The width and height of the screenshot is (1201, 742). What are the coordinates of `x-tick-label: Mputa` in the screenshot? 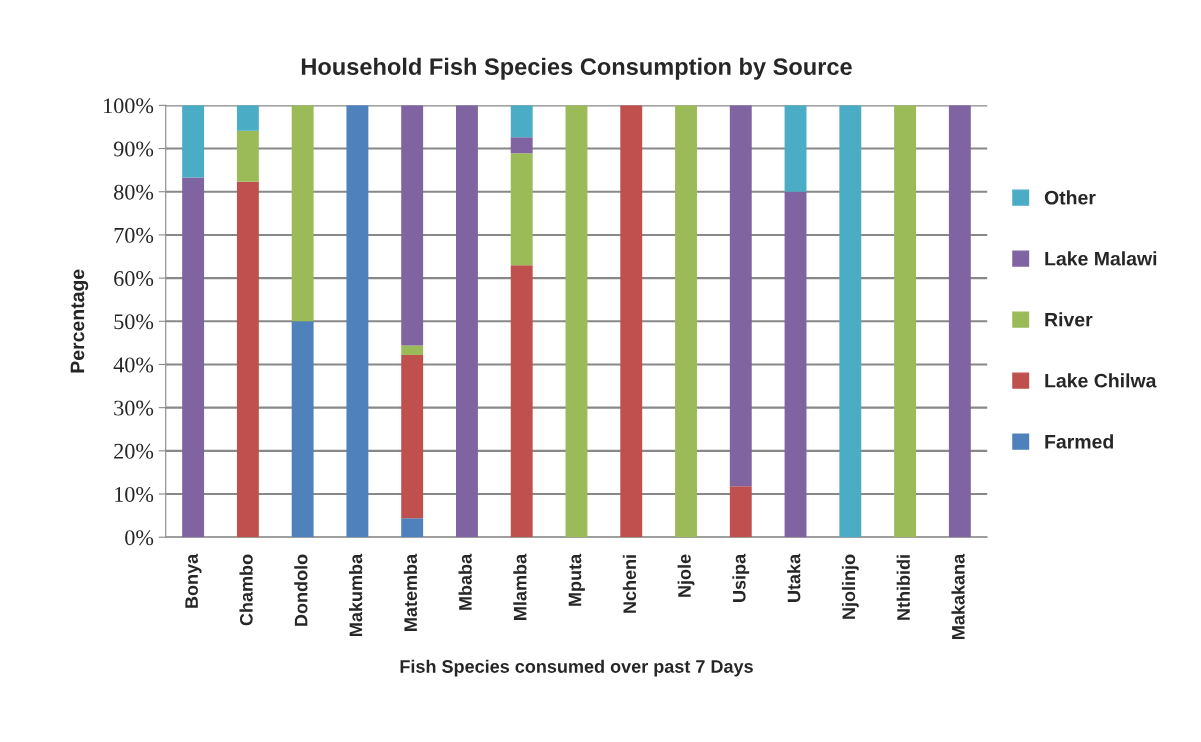 It's located at (576, 579).